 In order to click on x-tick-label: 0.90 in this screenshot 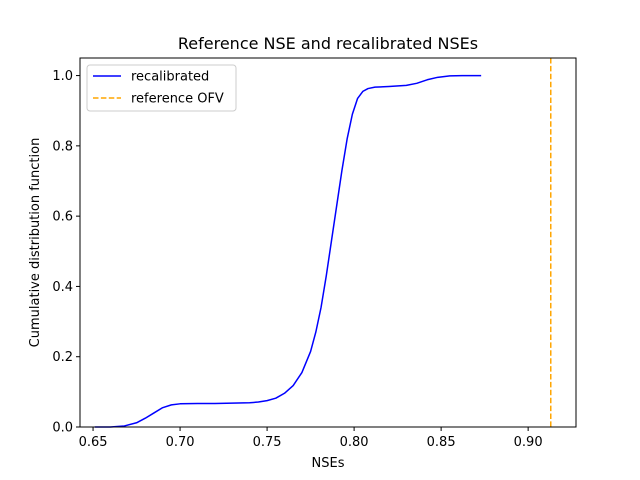, I will do `click(528, 442)`.